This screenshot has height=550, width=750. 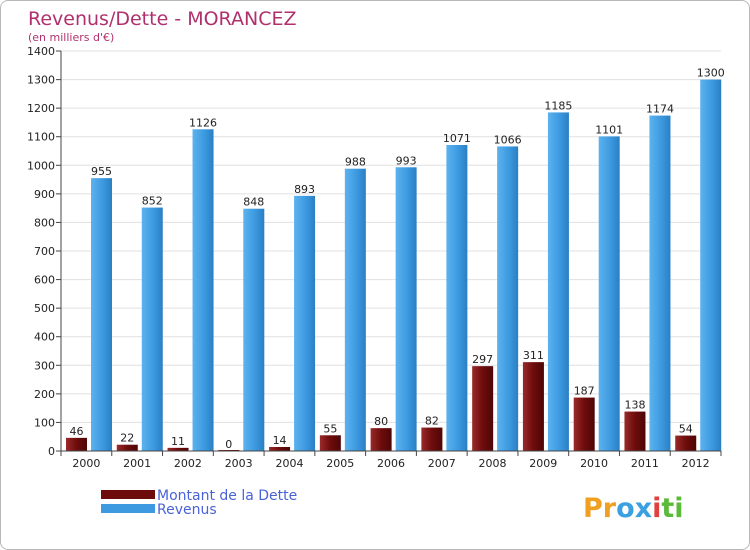 I want to click on logo-letter: P, so click(x=593, y=508).